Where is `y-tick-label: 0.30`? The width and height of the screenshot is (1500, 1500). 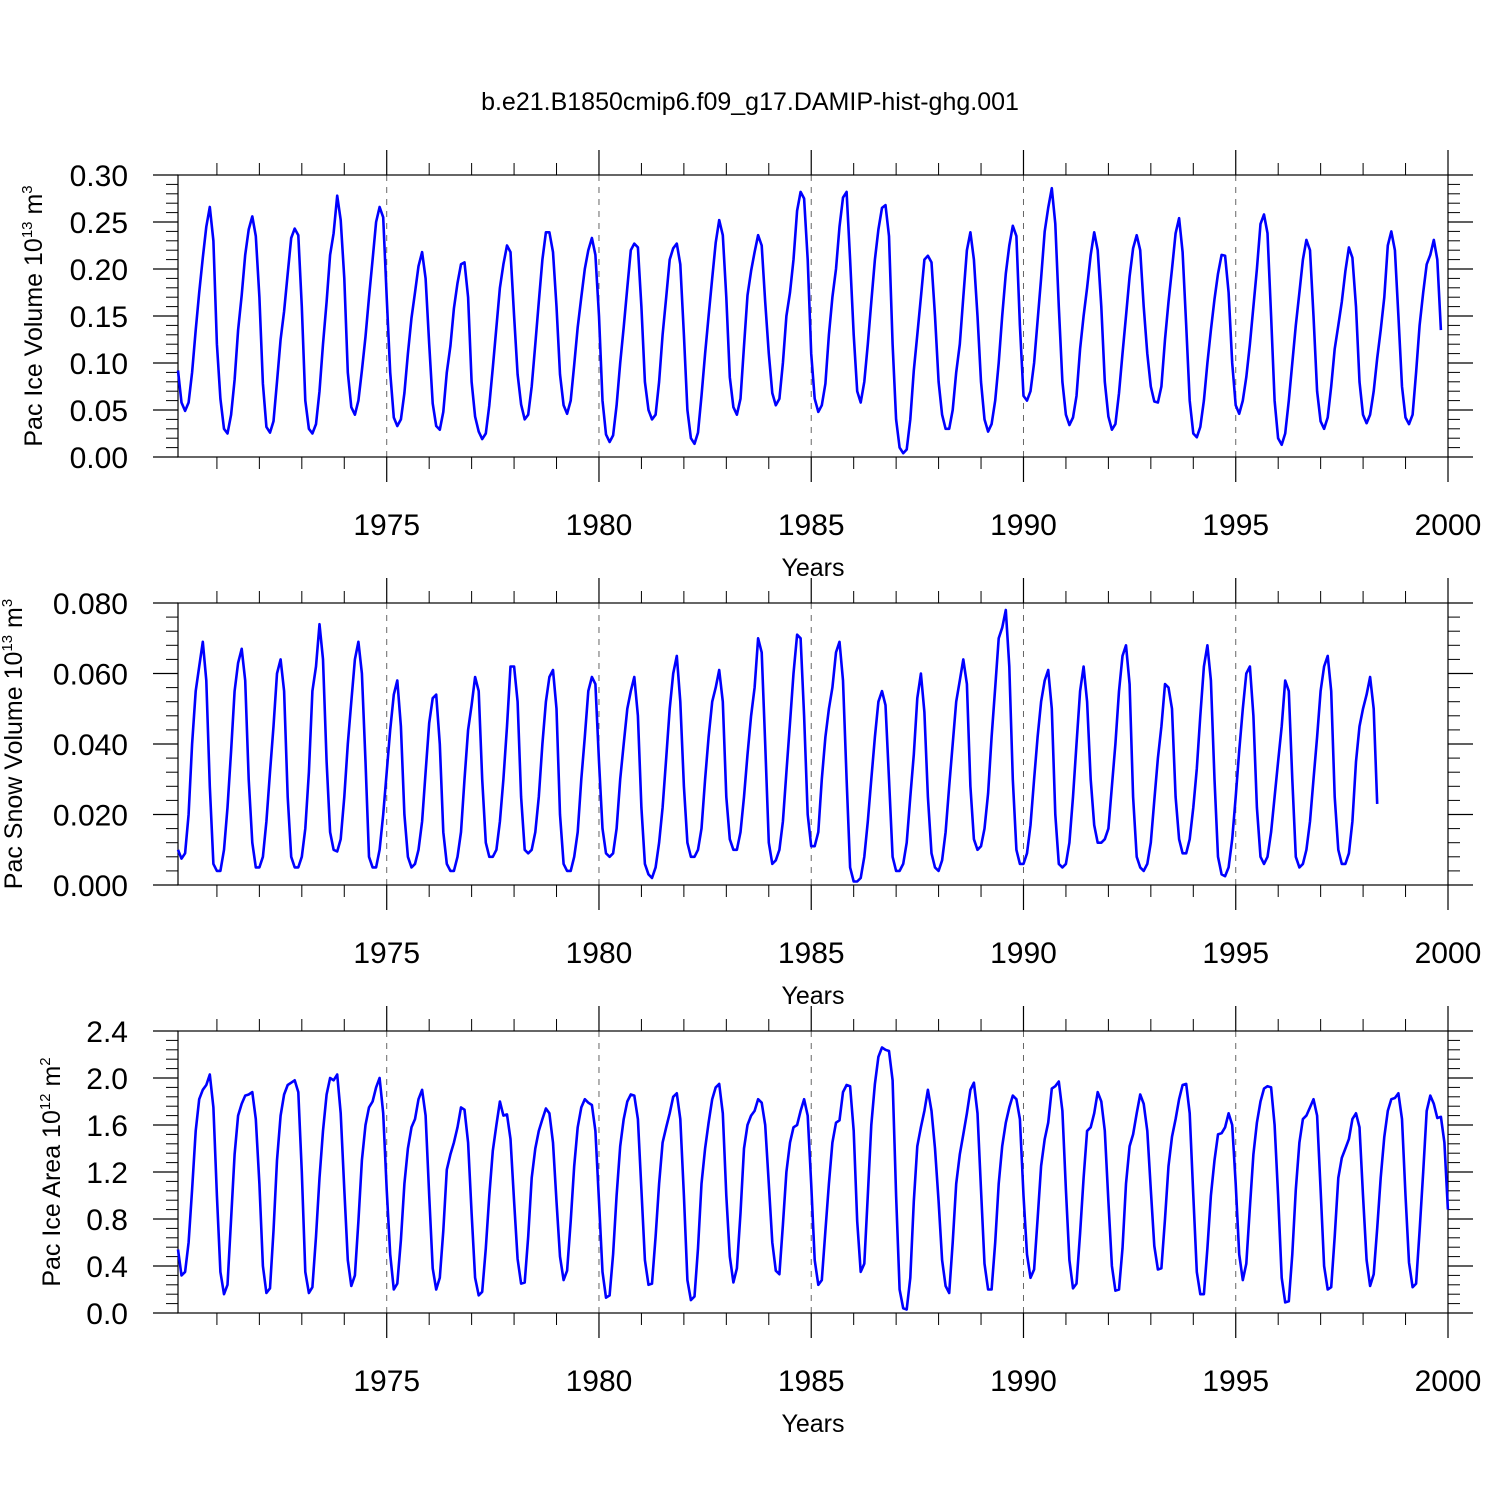
y-tick-label: 0.30 is located at coordinates (99, 176).